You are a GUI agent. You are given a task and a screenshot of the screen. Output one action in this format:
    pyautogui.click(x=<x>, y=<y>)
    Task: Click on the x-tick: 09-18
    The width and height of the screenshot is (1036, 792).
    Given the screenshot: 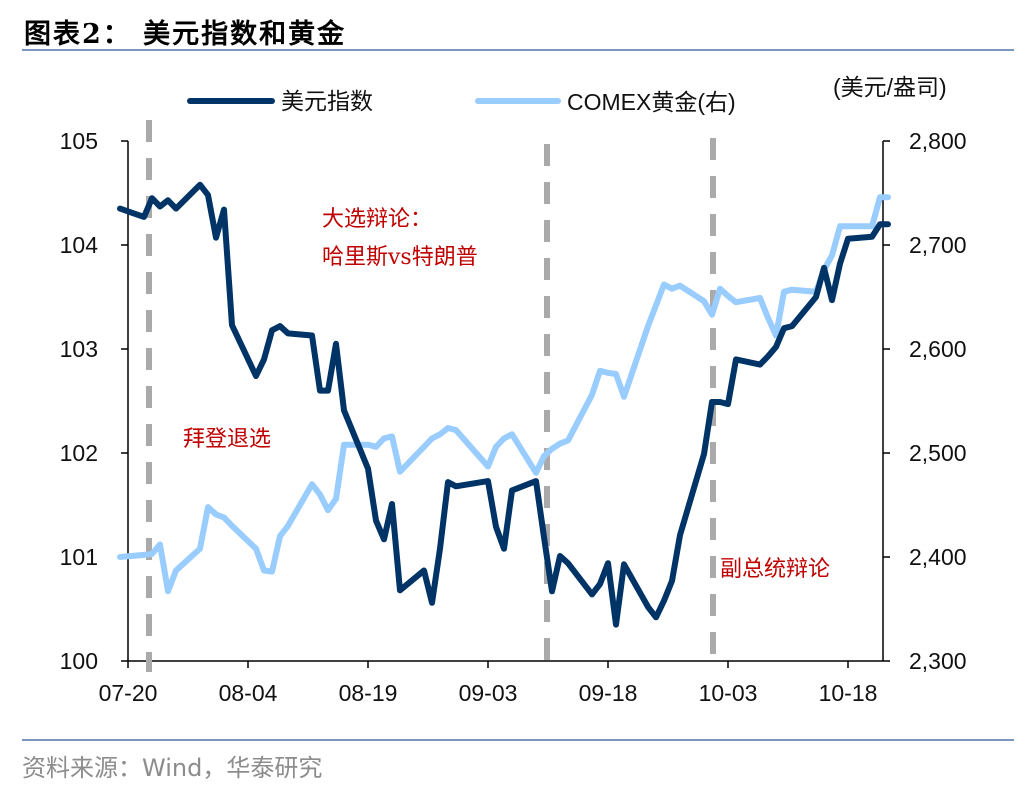 What is the action you would take?
    pyautogui.click(x=608, y=693)
    